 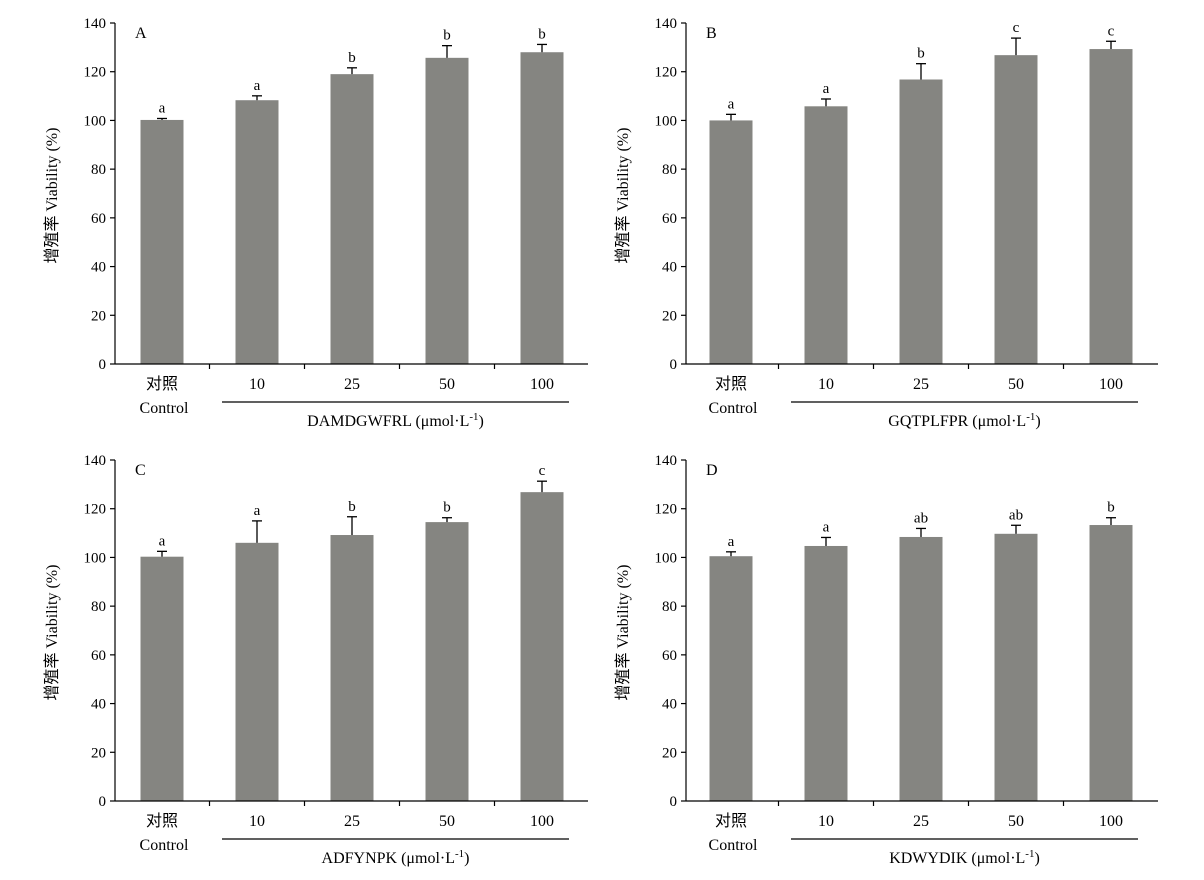 What do you see at coordinates (712, 470) in the screenshot?
I see `panel-label: D` at bounding box center [712, 470].